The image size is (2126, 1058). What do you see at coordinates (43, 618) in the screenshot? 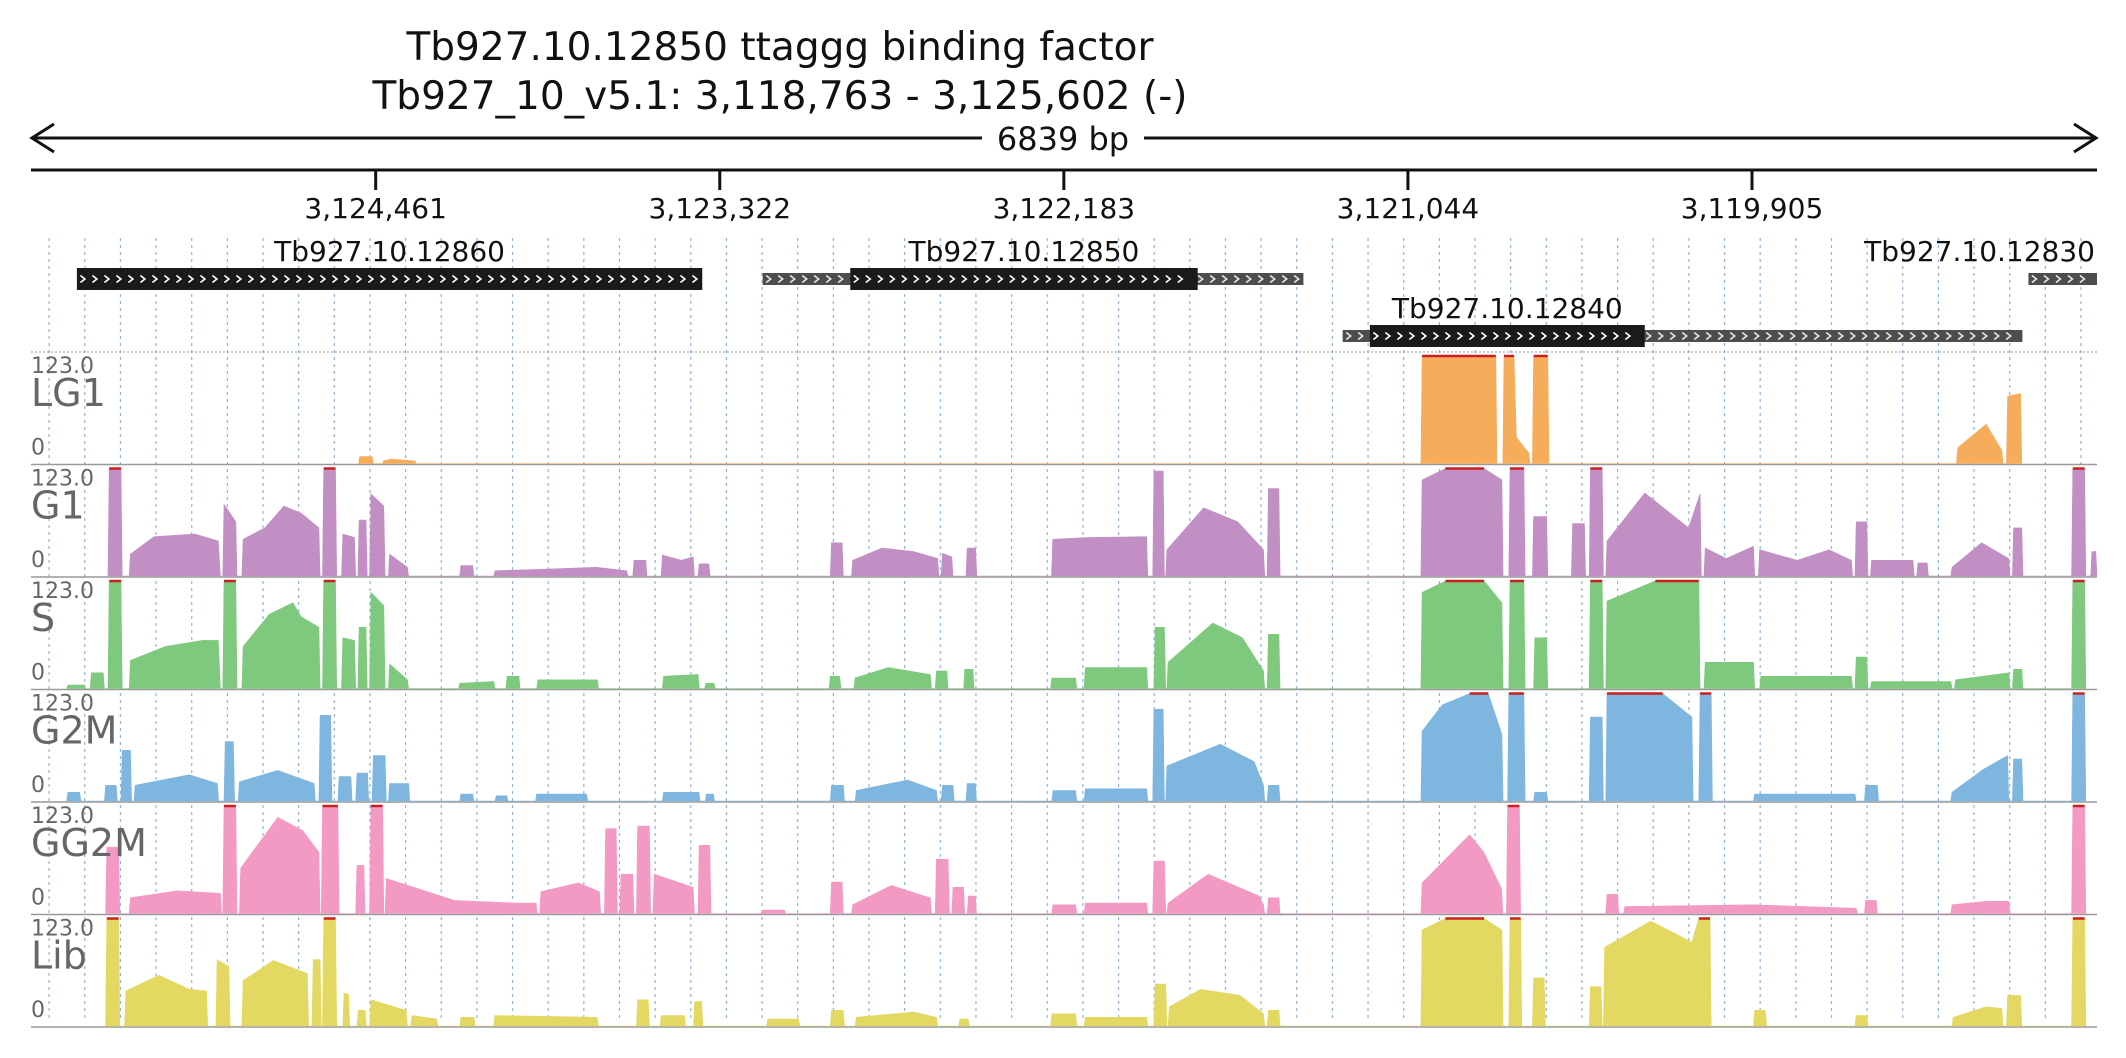
I see `track-name: S` at bounding box center [43, 618].